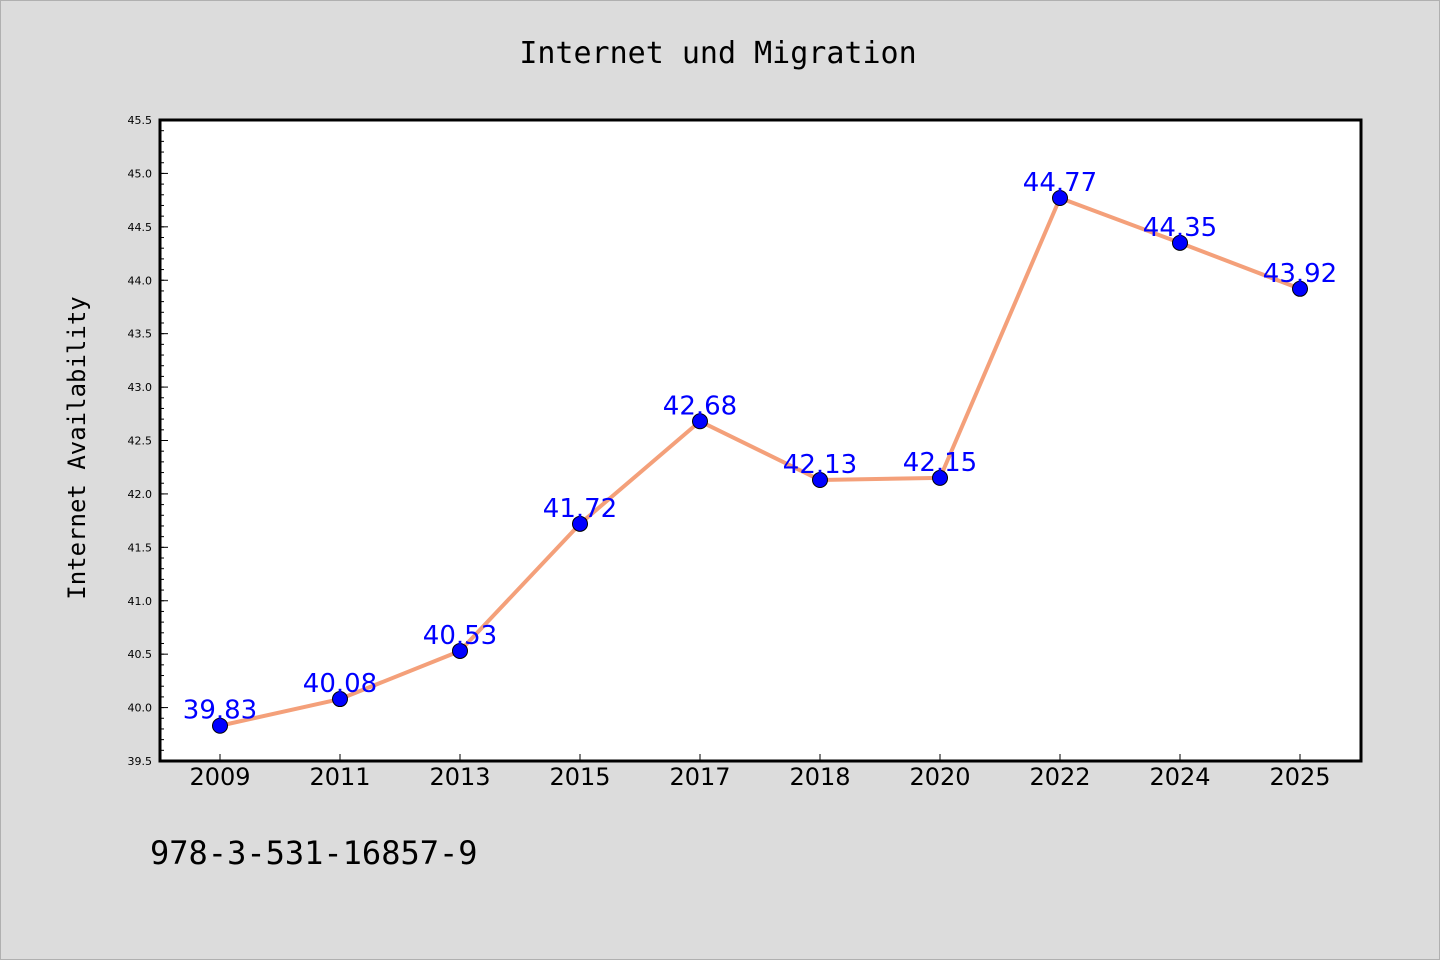 The width and height of the screenshot is (1440, 960). Describe the element at coordinates (1179, 777) in the screenshot. I see `x-tick-label: 2024` at that location.